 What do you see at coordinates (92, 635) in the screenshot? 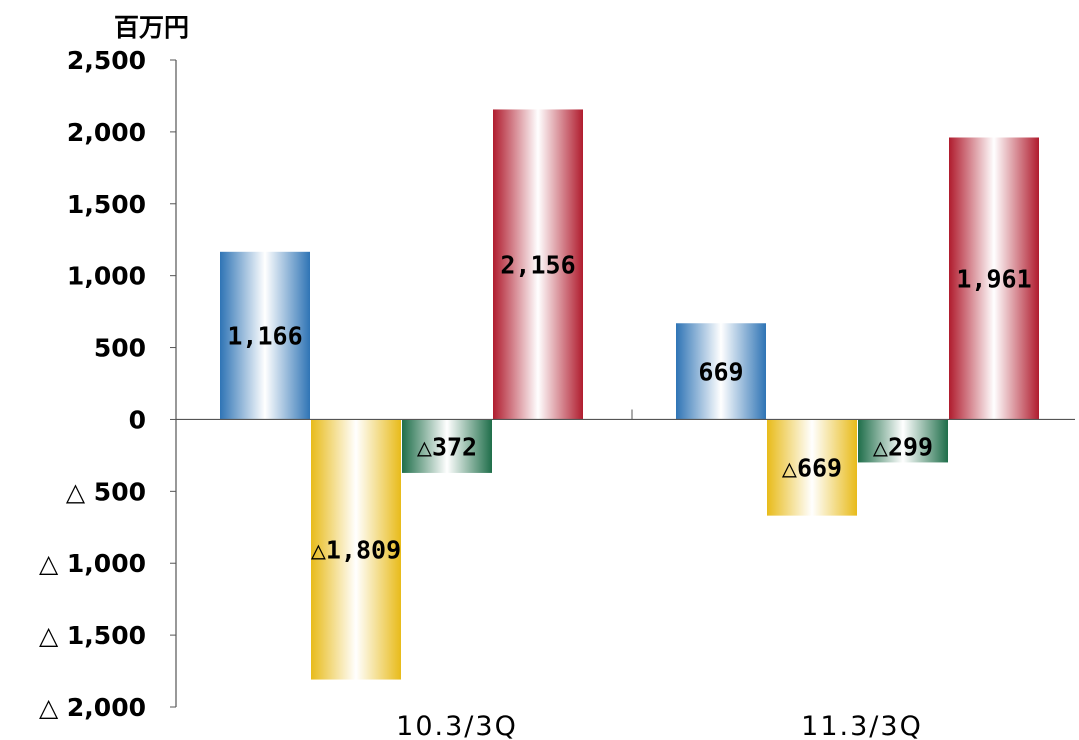
I see `y-tick-label: △ 1,500` at bounding box center [92, 635].